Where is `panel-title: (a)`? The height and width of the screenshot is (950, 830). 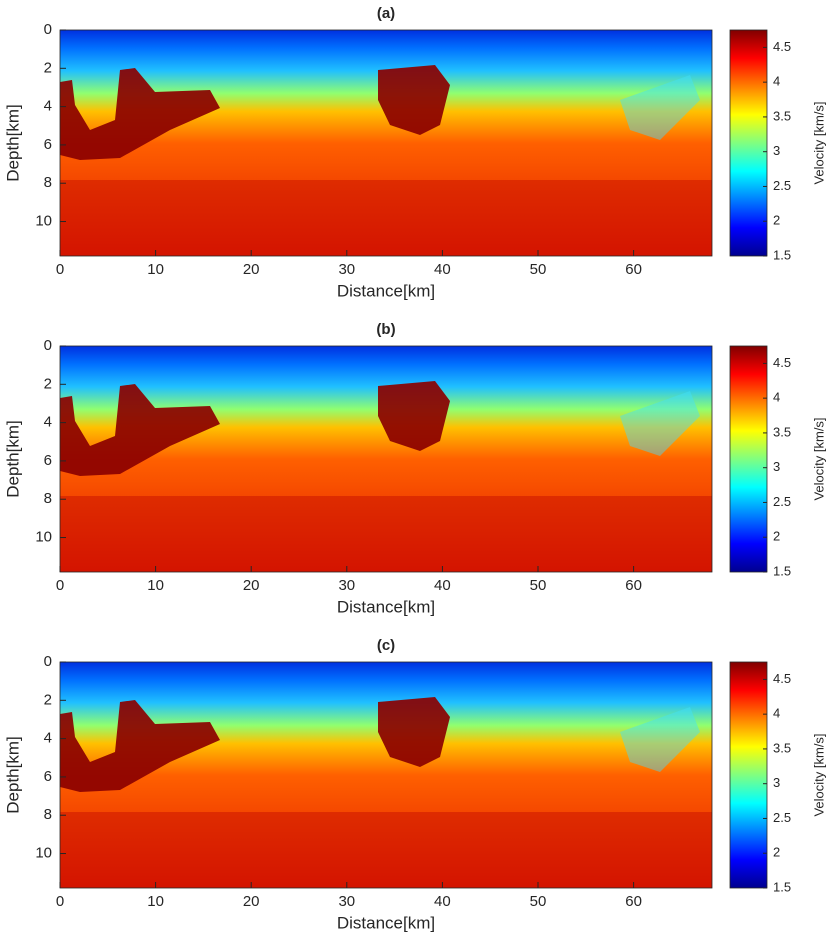 panel-title: (a) is located at coordinates (386, 13).